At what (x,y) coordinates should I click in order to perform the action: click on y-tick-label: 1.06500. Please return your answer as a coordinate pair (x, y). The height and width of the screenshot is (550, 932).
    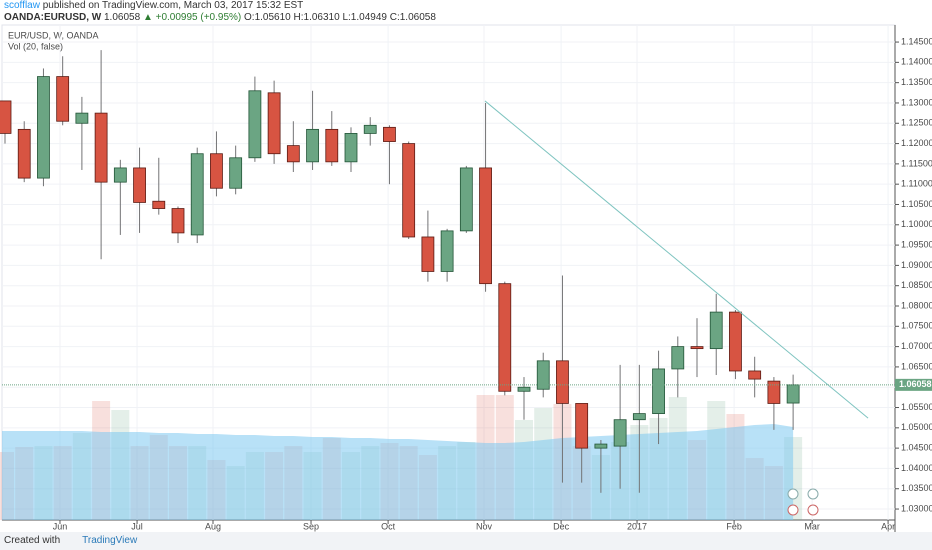
    Looking at the image, I should click on (916, 366).